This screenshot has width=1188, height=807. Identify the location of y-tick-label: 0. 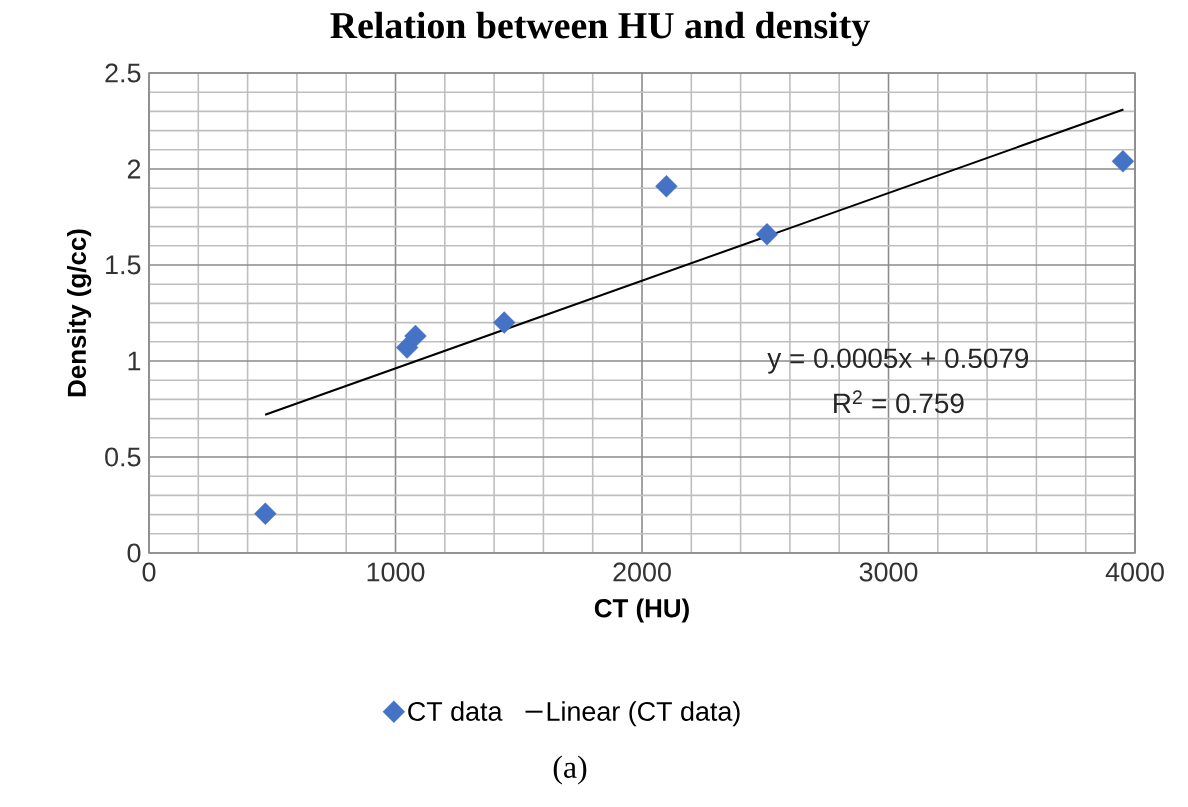
(134, 553).